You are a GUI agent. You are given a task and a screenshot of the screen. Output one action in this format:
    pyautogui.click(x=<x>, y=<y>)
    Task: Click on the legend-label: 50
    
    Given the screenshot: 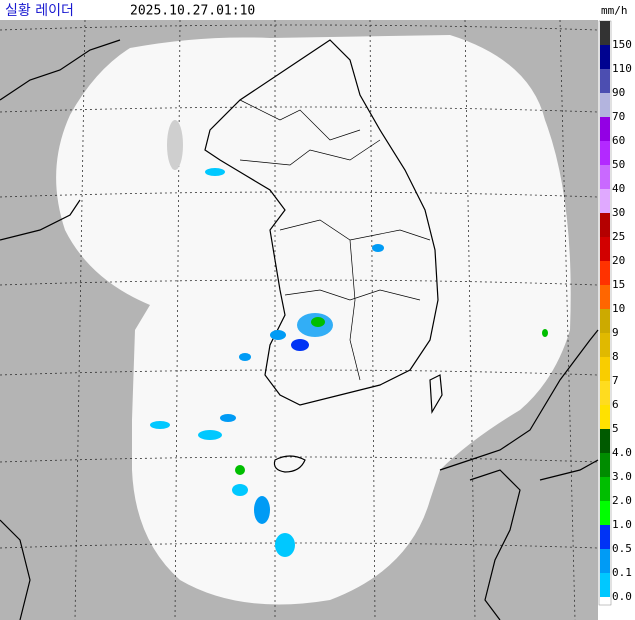 What is the action you would take?
    pyautogui.click(x=618, y=164)
    